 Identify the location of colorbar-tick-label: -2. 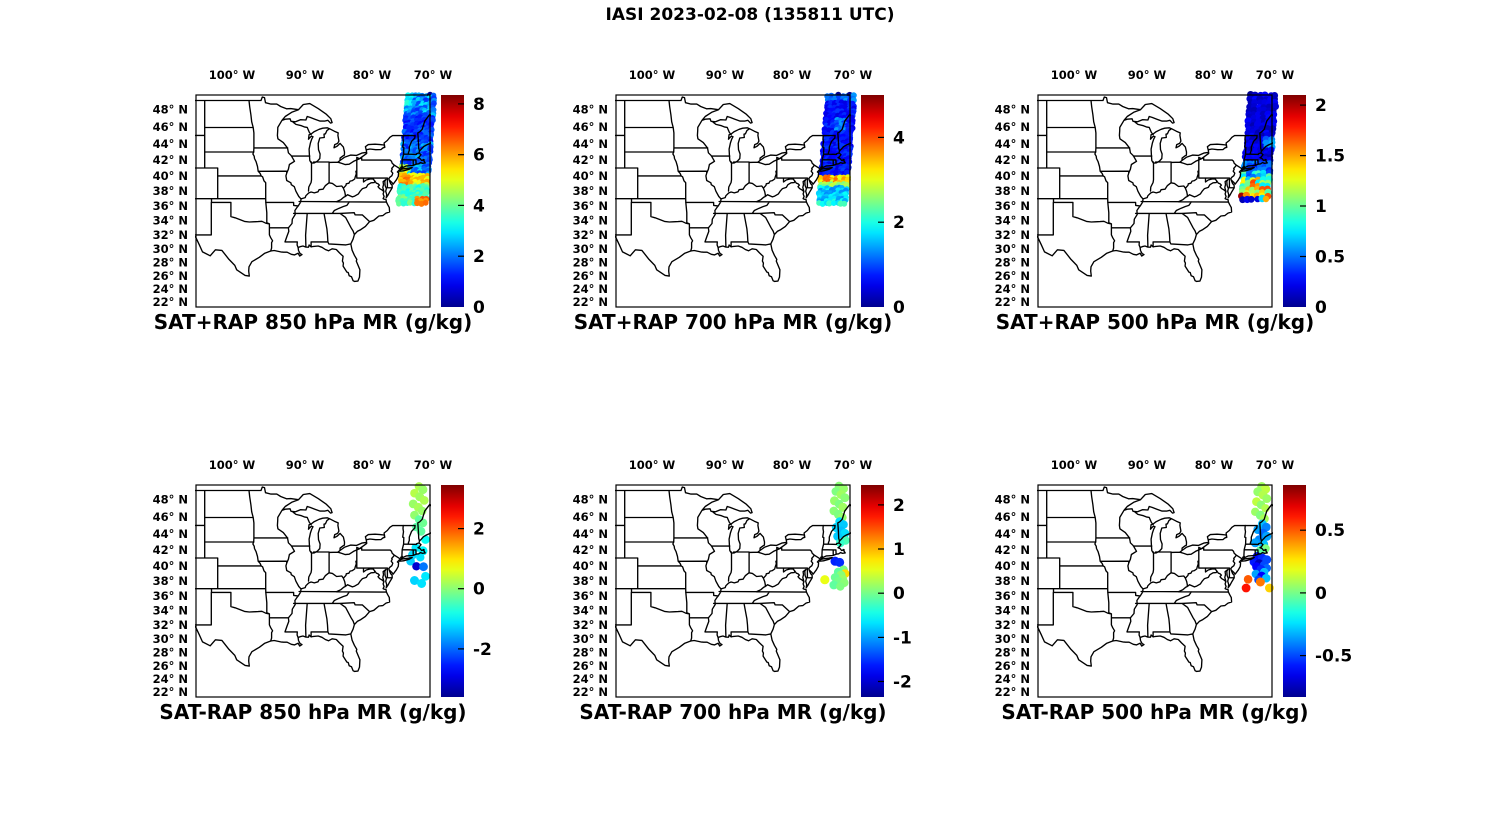
(902, 683).